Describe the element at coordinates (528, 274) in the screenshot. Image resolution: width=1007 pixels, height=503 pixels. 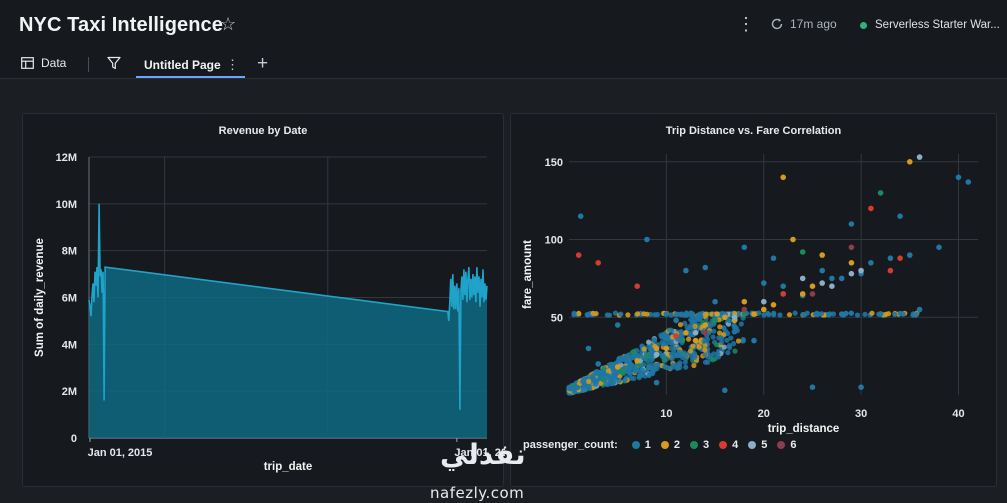
I see `y-axis-label: fare_amount` at that location.